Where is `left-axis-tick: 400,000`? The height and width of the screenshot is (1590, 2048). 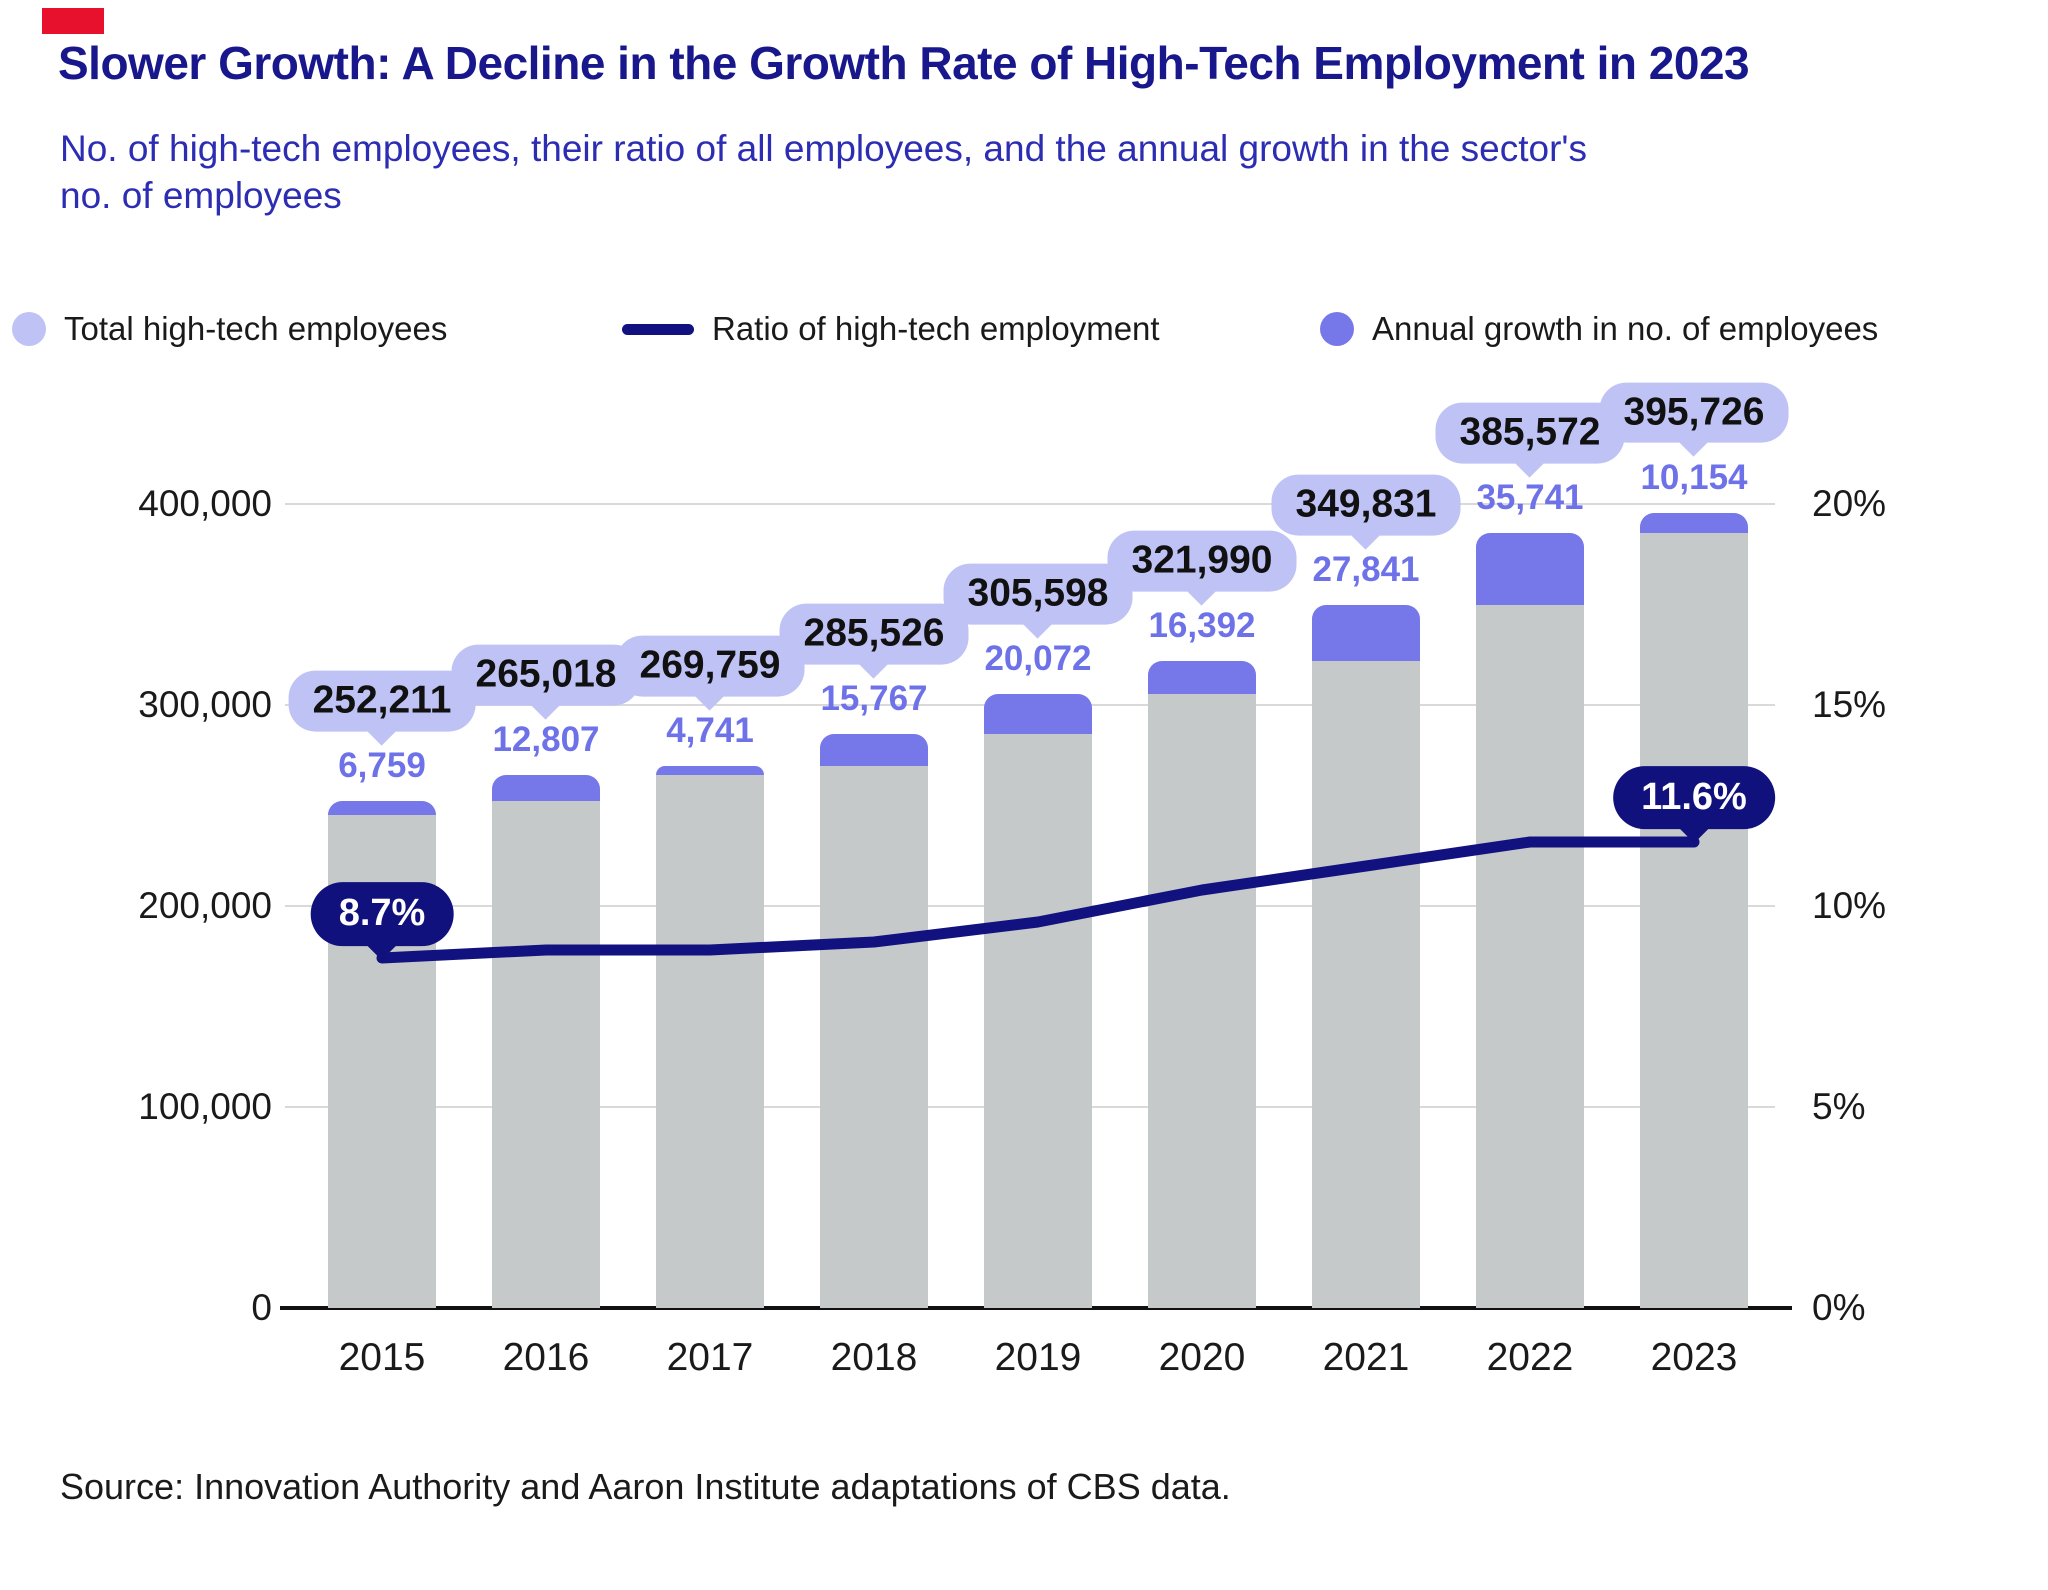
left-axis-tick: 400,000 is located at coordinates (205, 503).